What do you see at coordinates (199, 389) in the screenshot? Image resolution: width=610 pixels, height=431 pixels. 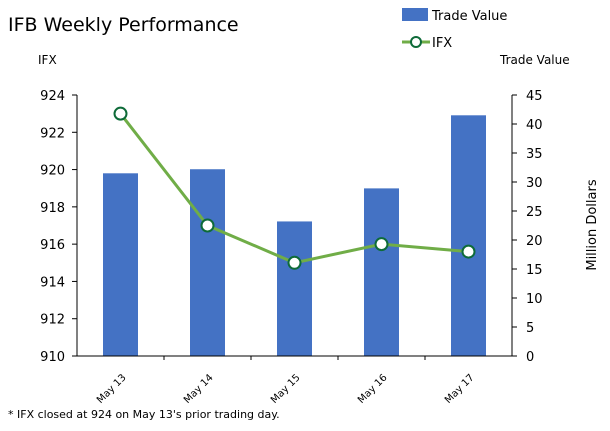 I see `x-tick-label: May 14` at bounding box center [199, 389].